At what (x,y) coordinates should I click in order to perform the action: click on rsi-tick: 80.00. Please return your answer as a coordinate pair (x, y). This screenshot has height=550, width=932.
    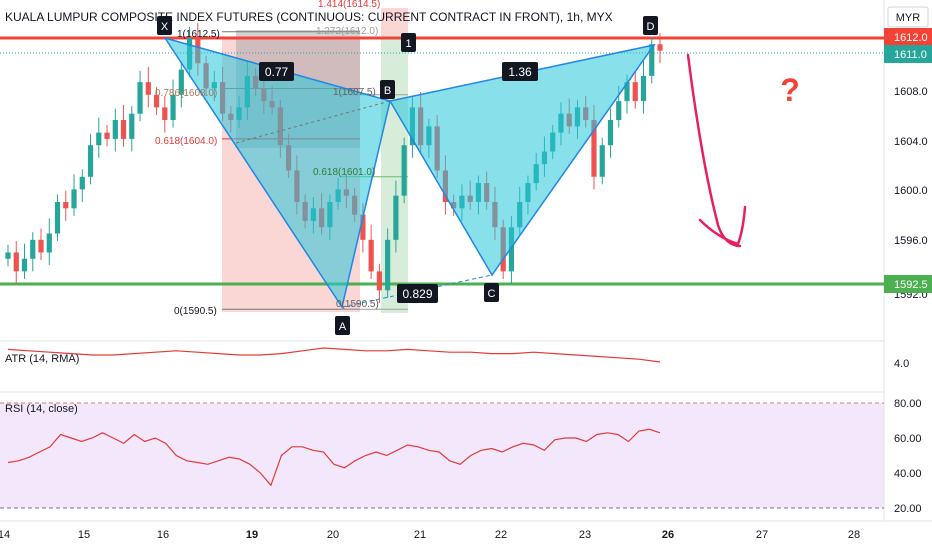
    Looking at the image, I should click on (908, 404).